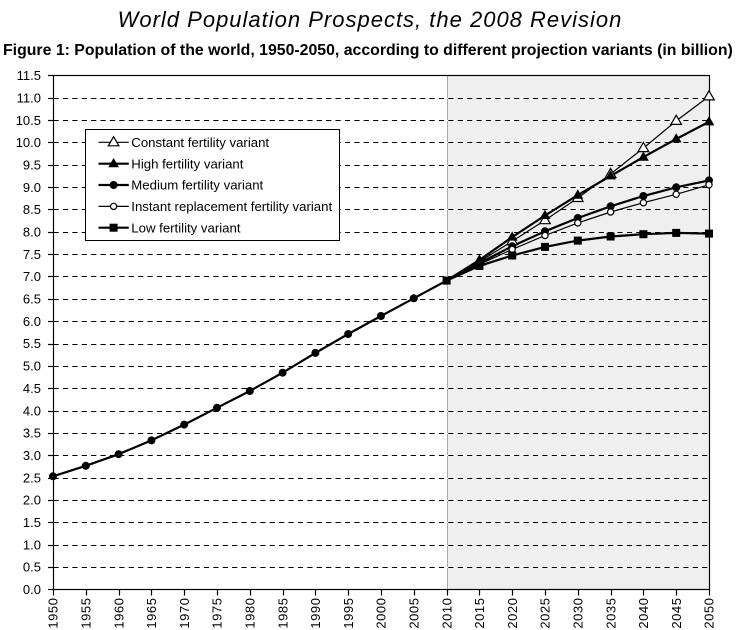  What do you see at coordinates (32, 410) in the screenshot?
I see `svg-text: 4.0` at bounding box center [32, 410].